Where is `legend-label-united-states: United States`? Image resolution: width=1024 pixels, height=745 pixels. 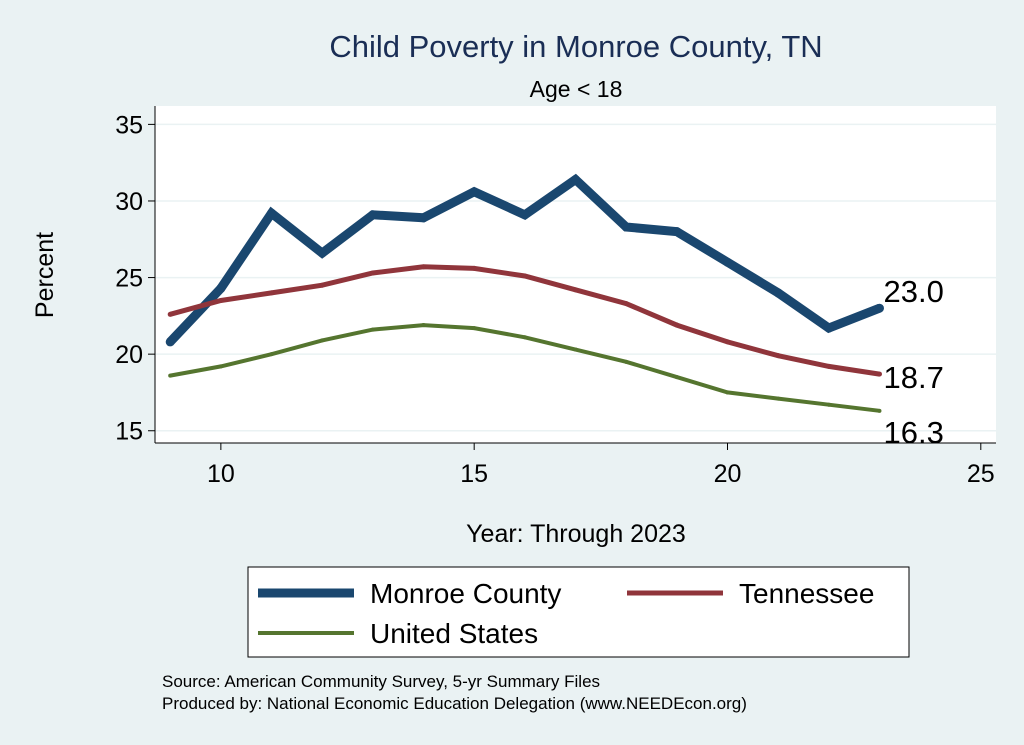
legend-label-united-states: United States is located at coordinates (454, 633).